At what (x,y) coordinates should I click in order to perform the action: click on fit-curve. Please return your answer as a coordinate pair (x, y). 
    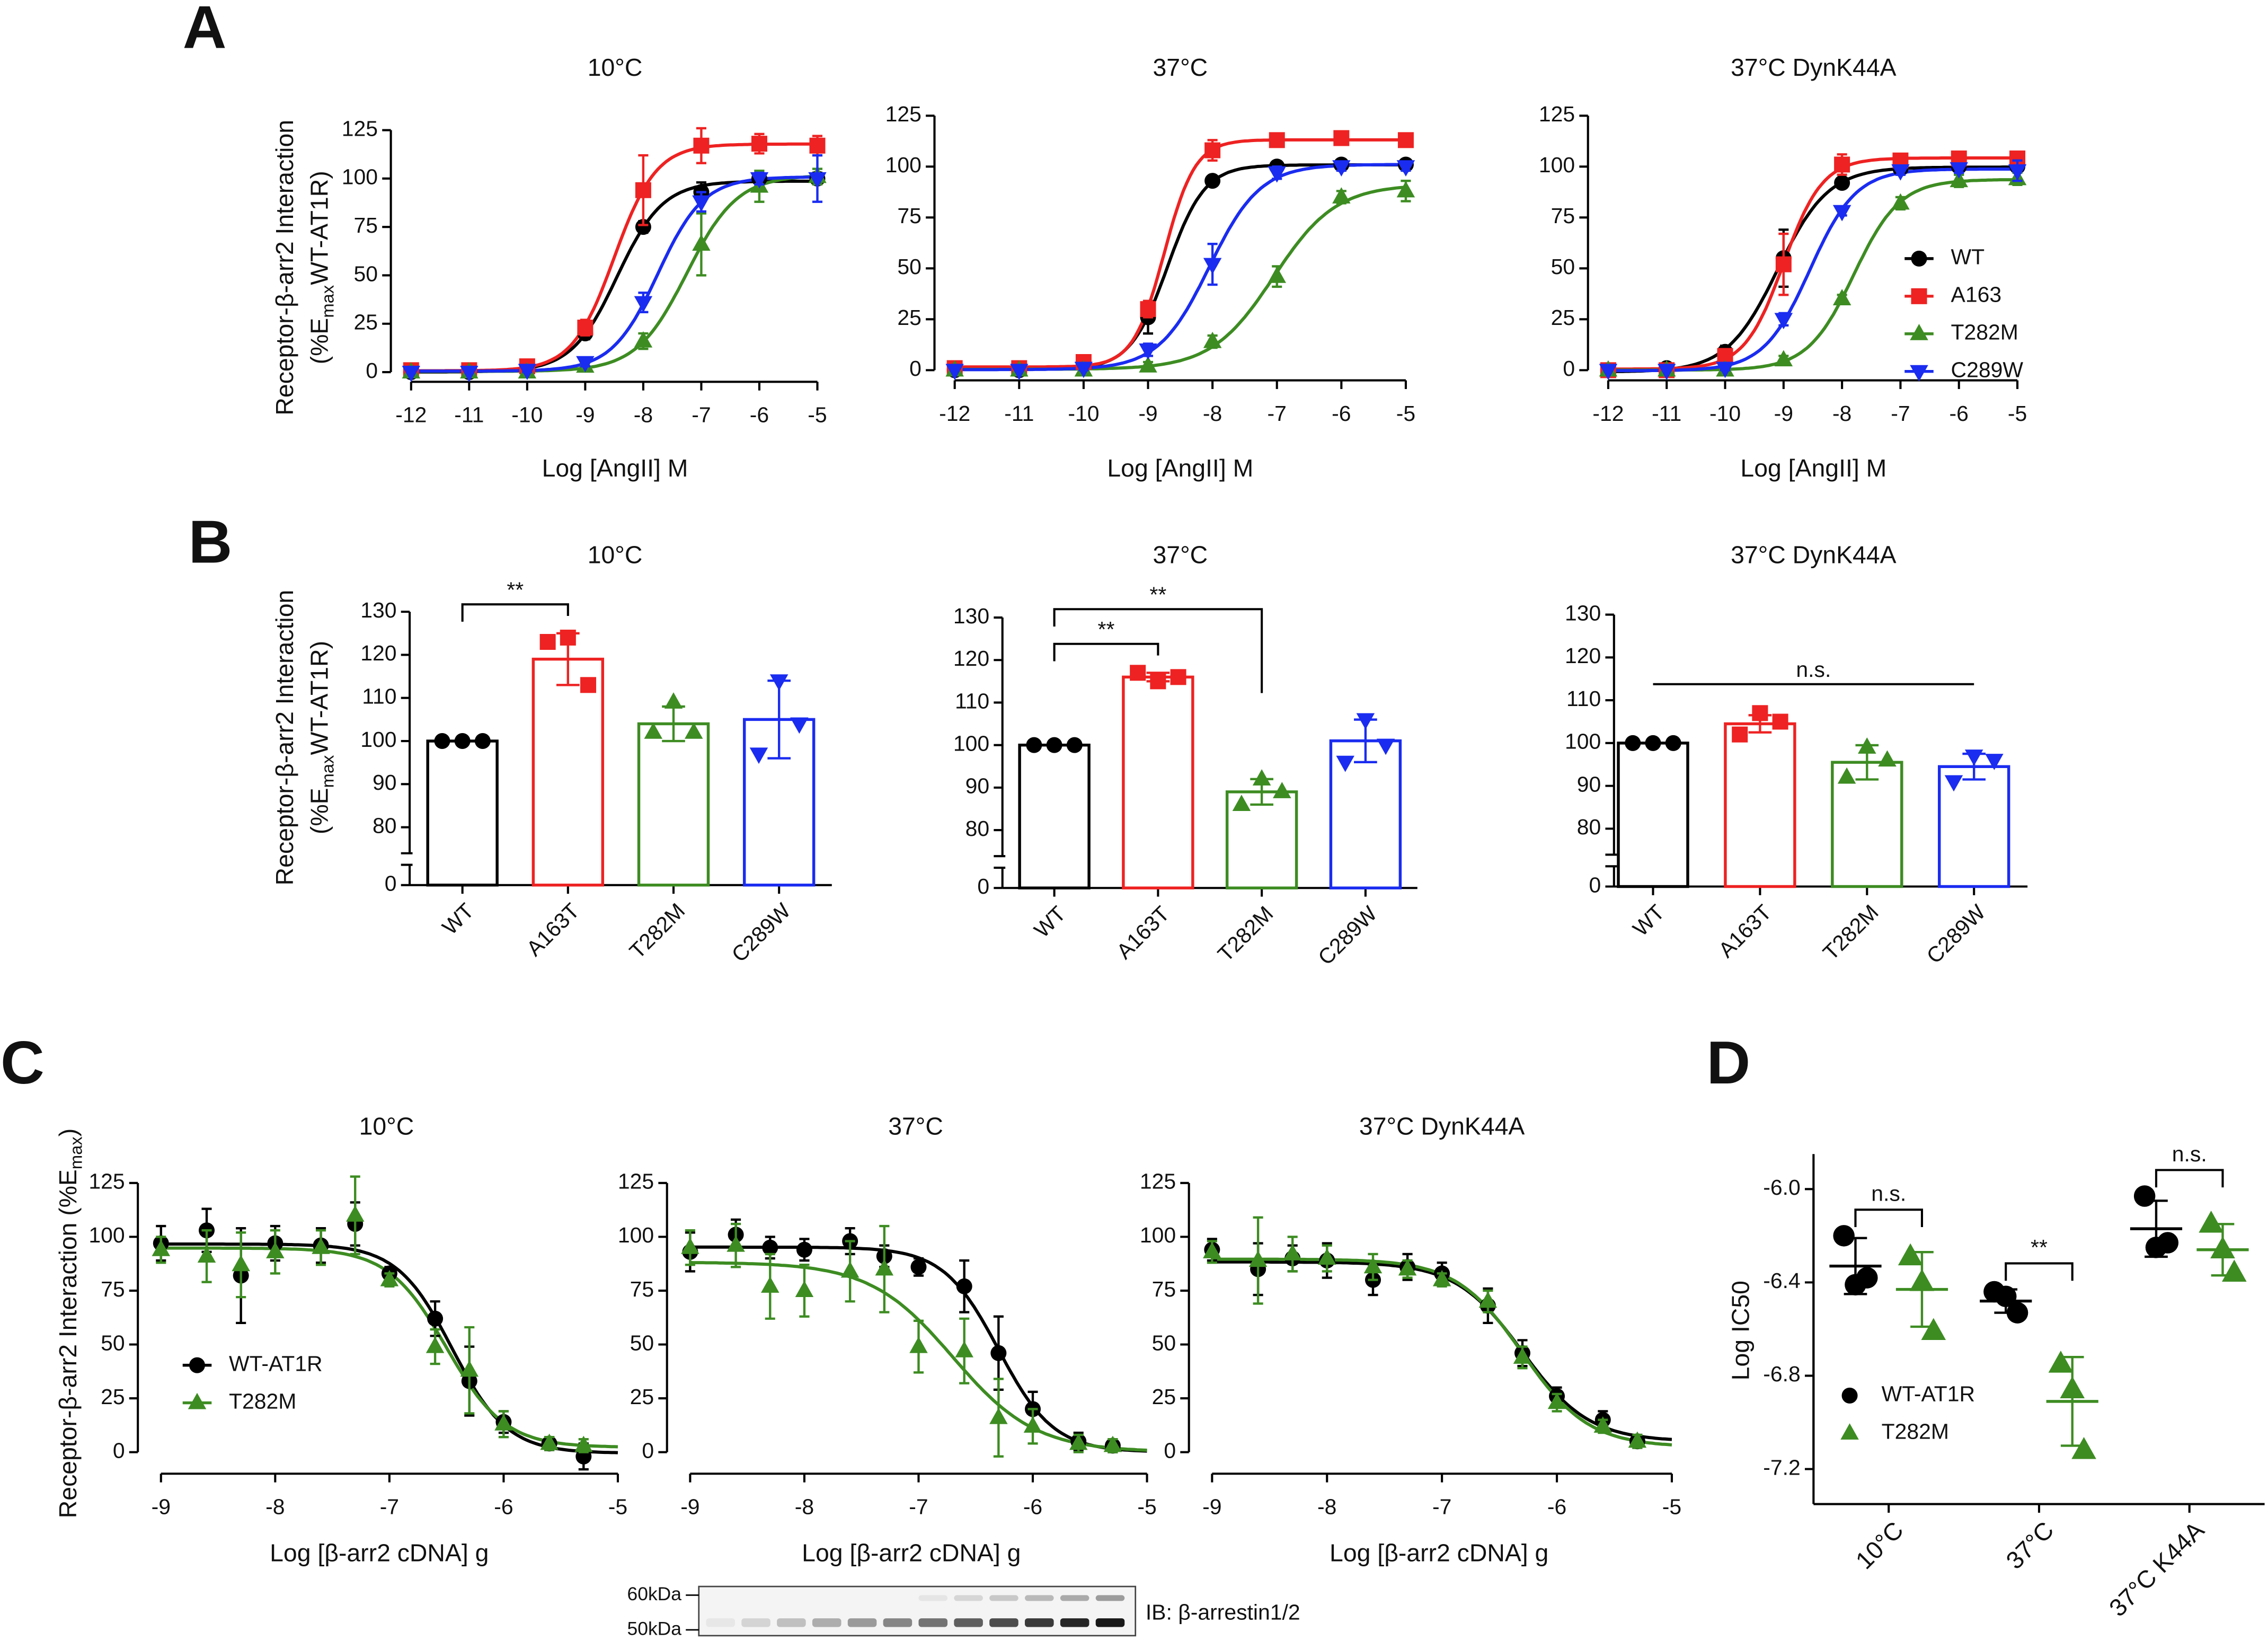
    Looking at the image, I should click on (1813, 263).